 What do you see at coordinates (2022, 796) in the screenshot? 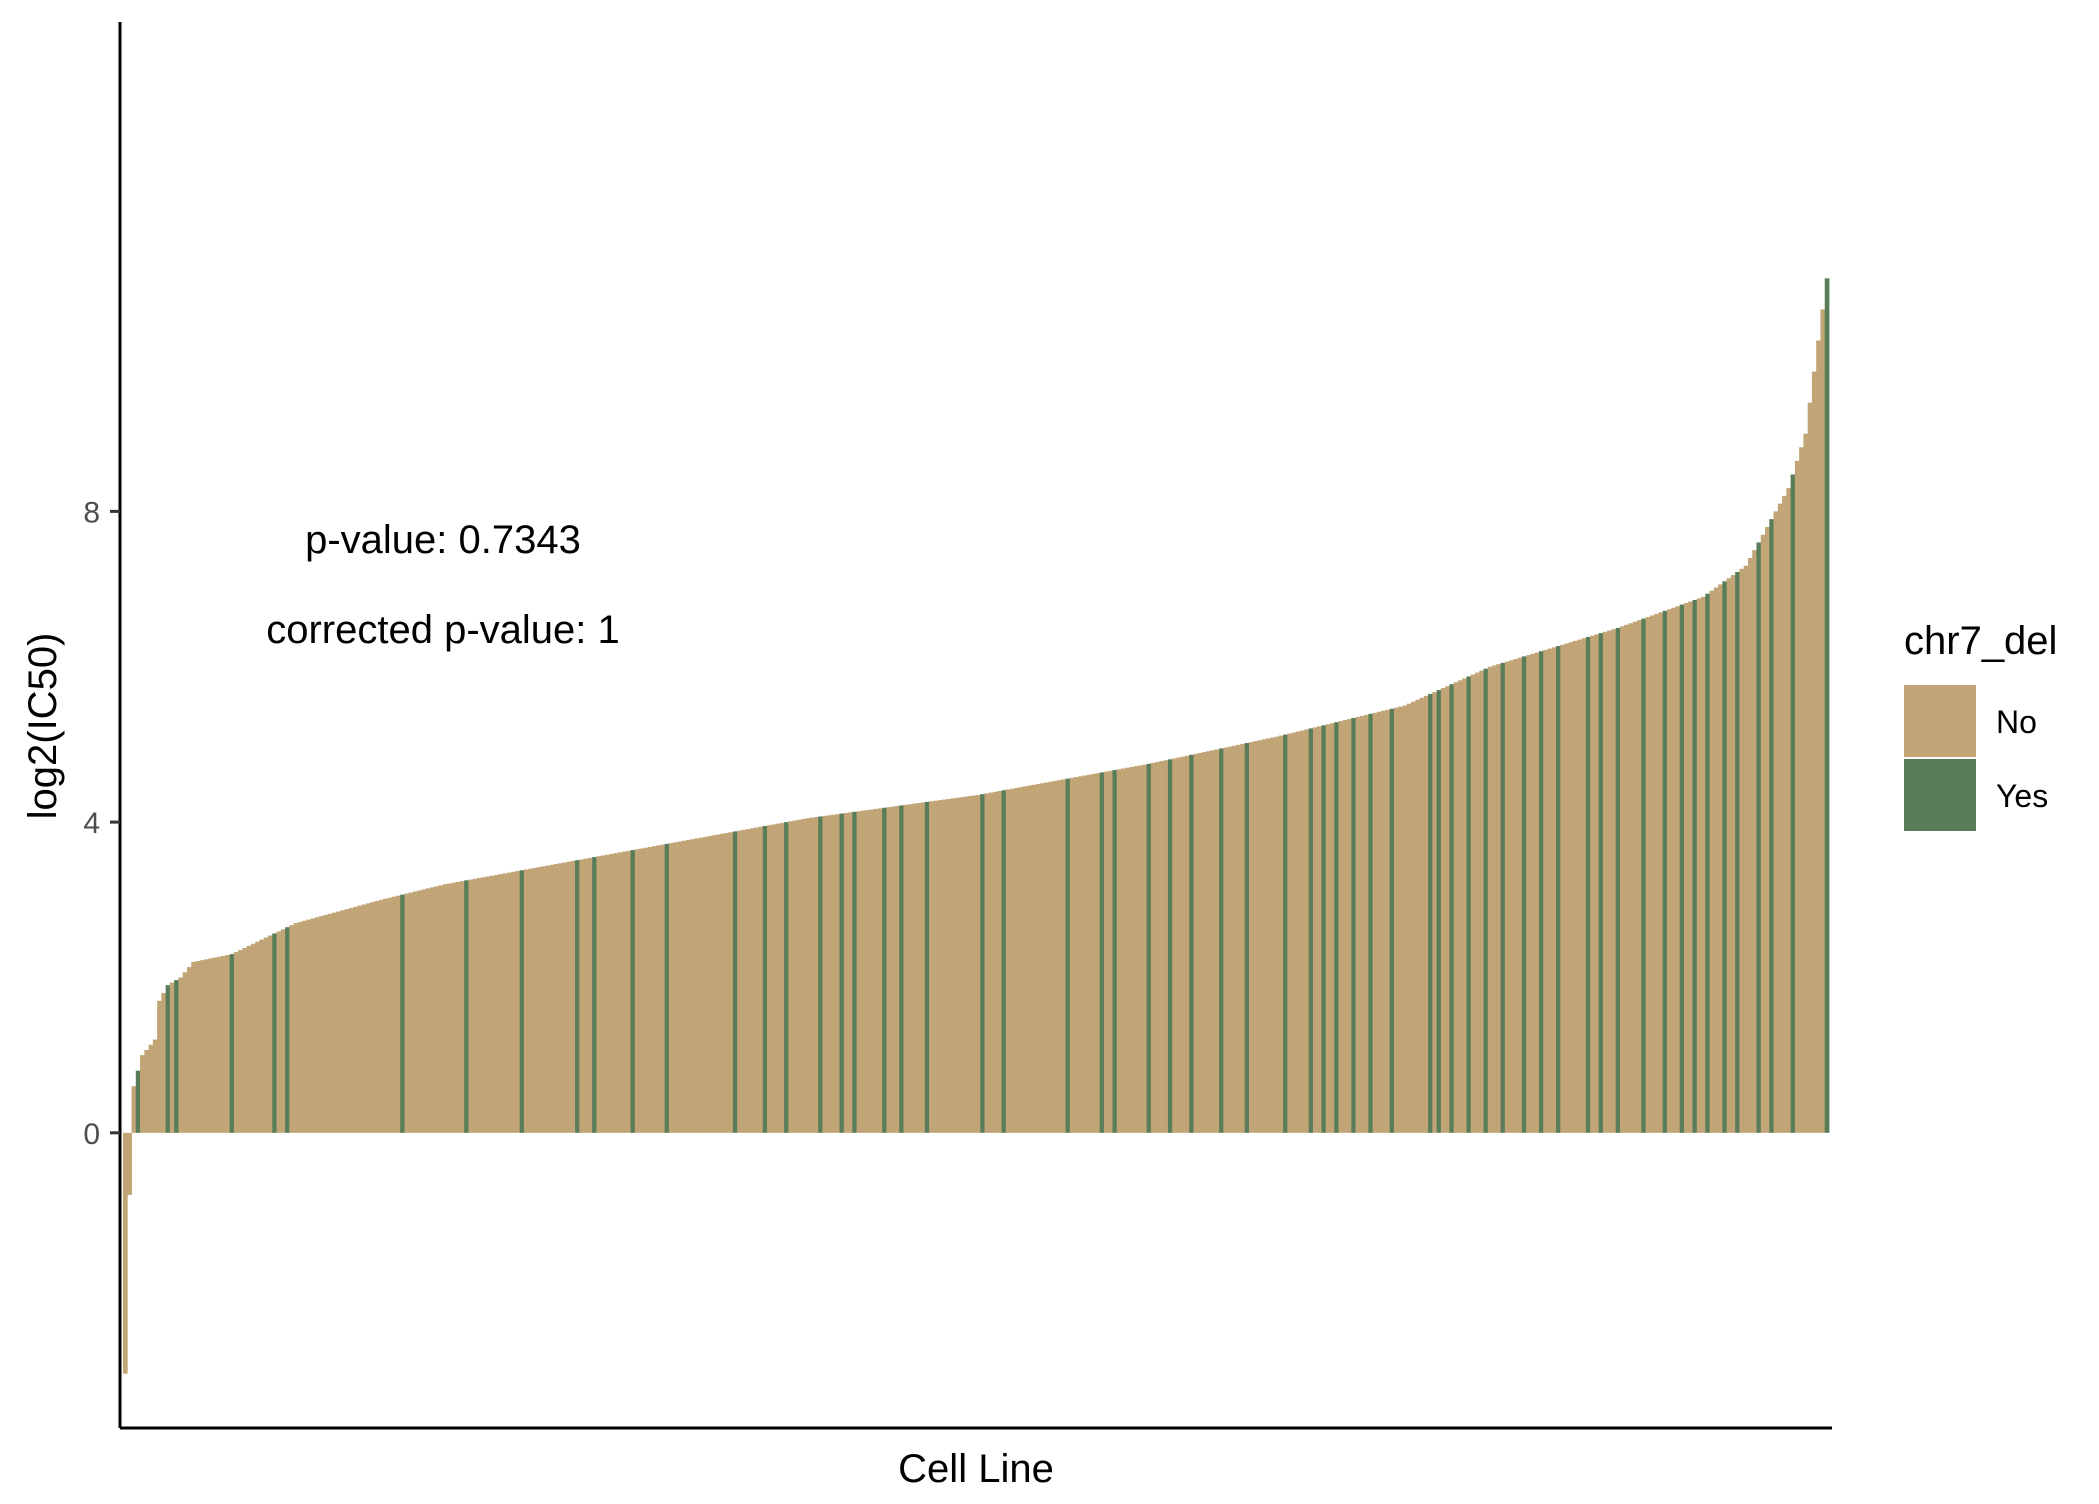
I see `legend-label-yes: Yes` at bounding box center [2022, 796].